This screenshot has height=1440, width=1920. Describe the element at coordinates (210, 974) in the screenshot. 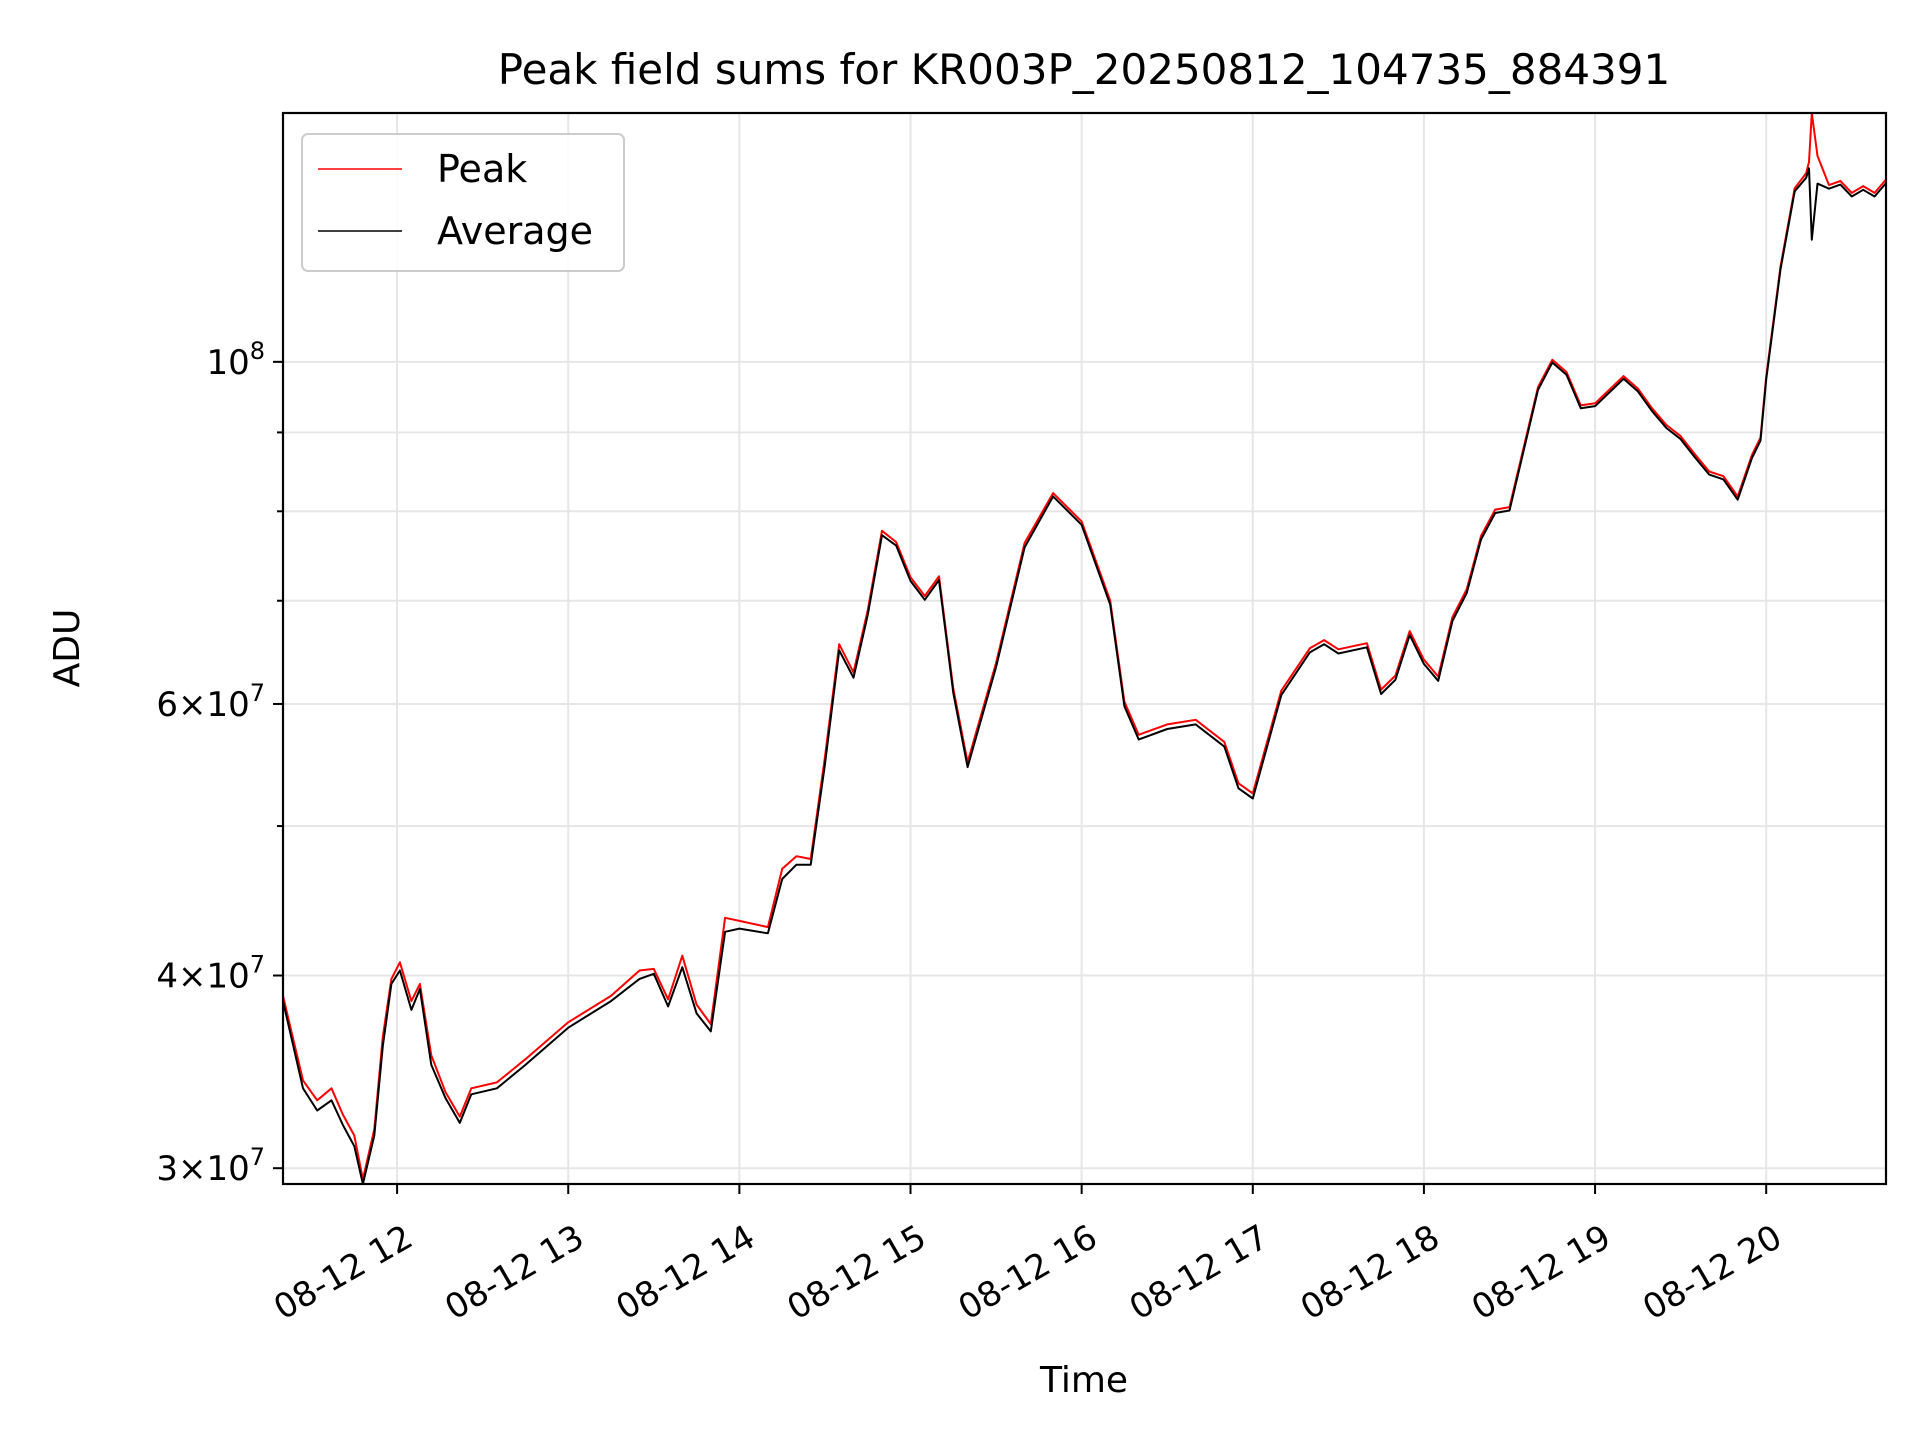

I see `y-tick-label: 4×107` at that location.